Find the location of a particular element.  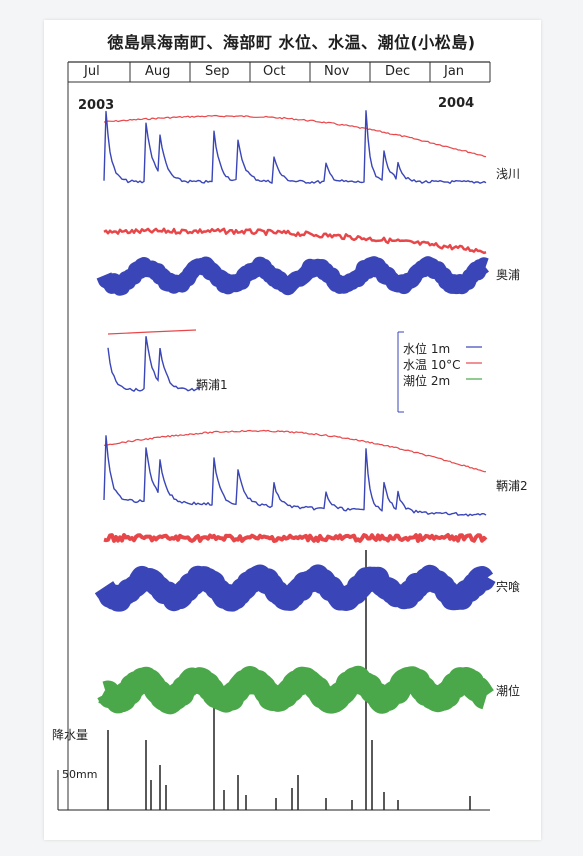

legend-bracket is located at coordinates (439, 372).